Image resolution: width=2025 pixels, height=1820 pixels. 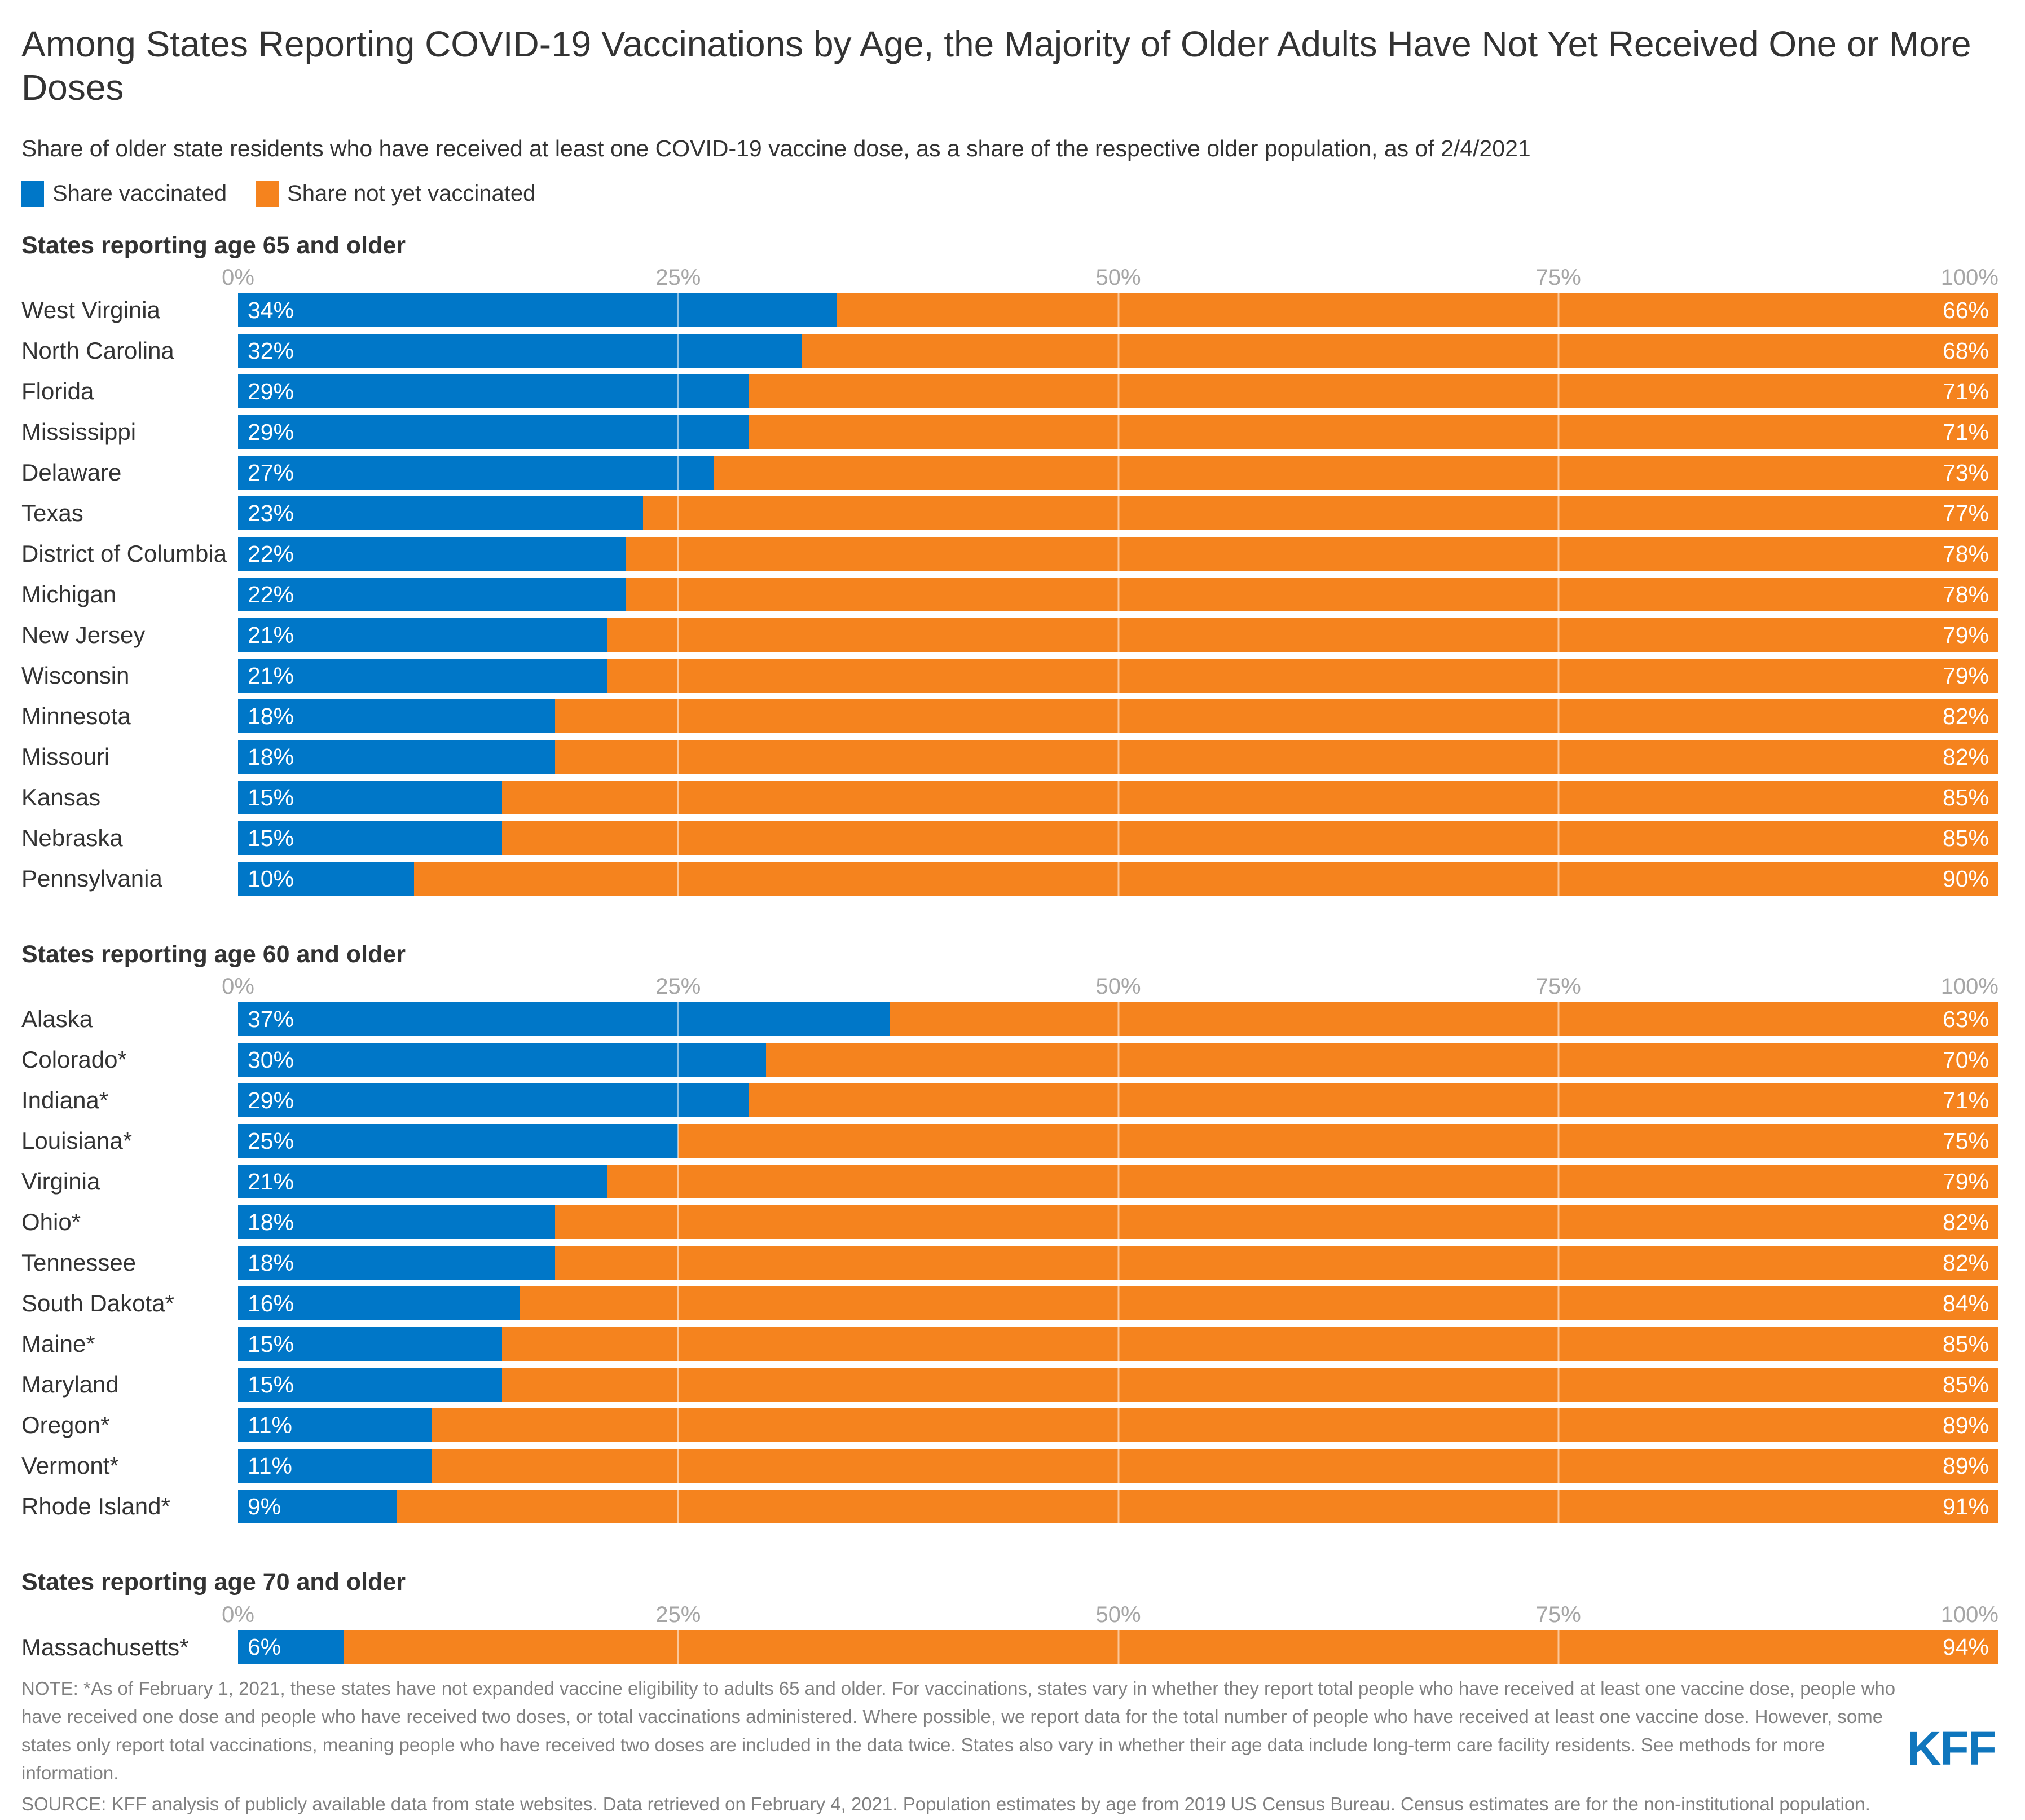 I want to click on not-vaccinated-bar: 90%, so click(x=1206, y=879).